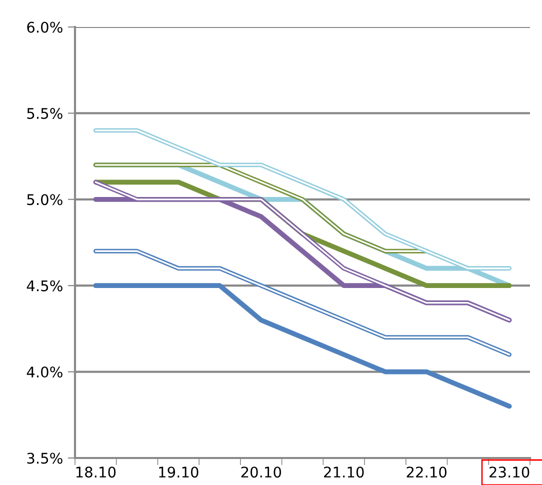 The image size is (542, 485). Describe the element at coordinates (510, 472) in the screenshot. I see `x-tick-label: 23.10` at that location.